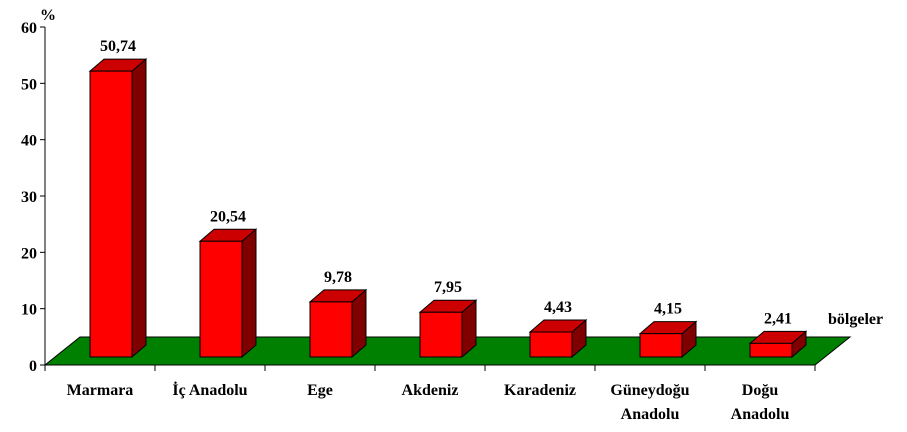 The height and width of the screenshot is (432, 907). I want to click on x-tick-label: Güneydoğu Anadolu, so click(649, 402).